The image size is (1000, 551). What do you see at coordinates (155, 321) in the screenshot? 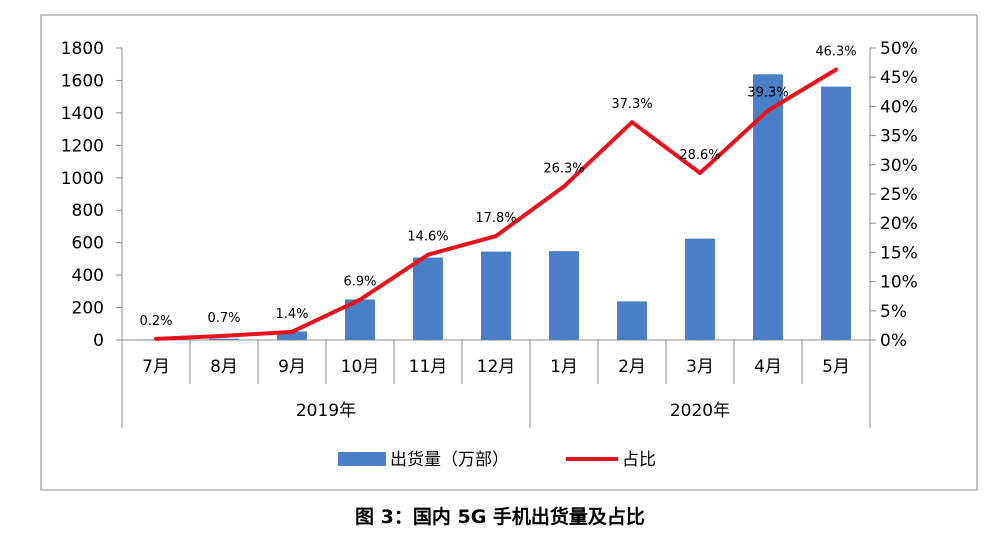
I see `data-label: 0.2%` at bounding box center [155, 321].